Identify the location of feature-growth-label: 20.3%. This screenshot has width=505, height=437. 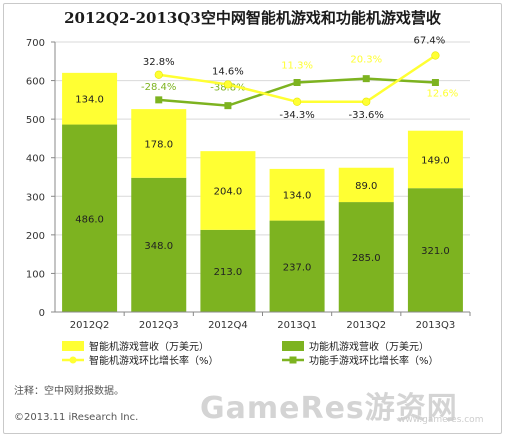
(366, 60).